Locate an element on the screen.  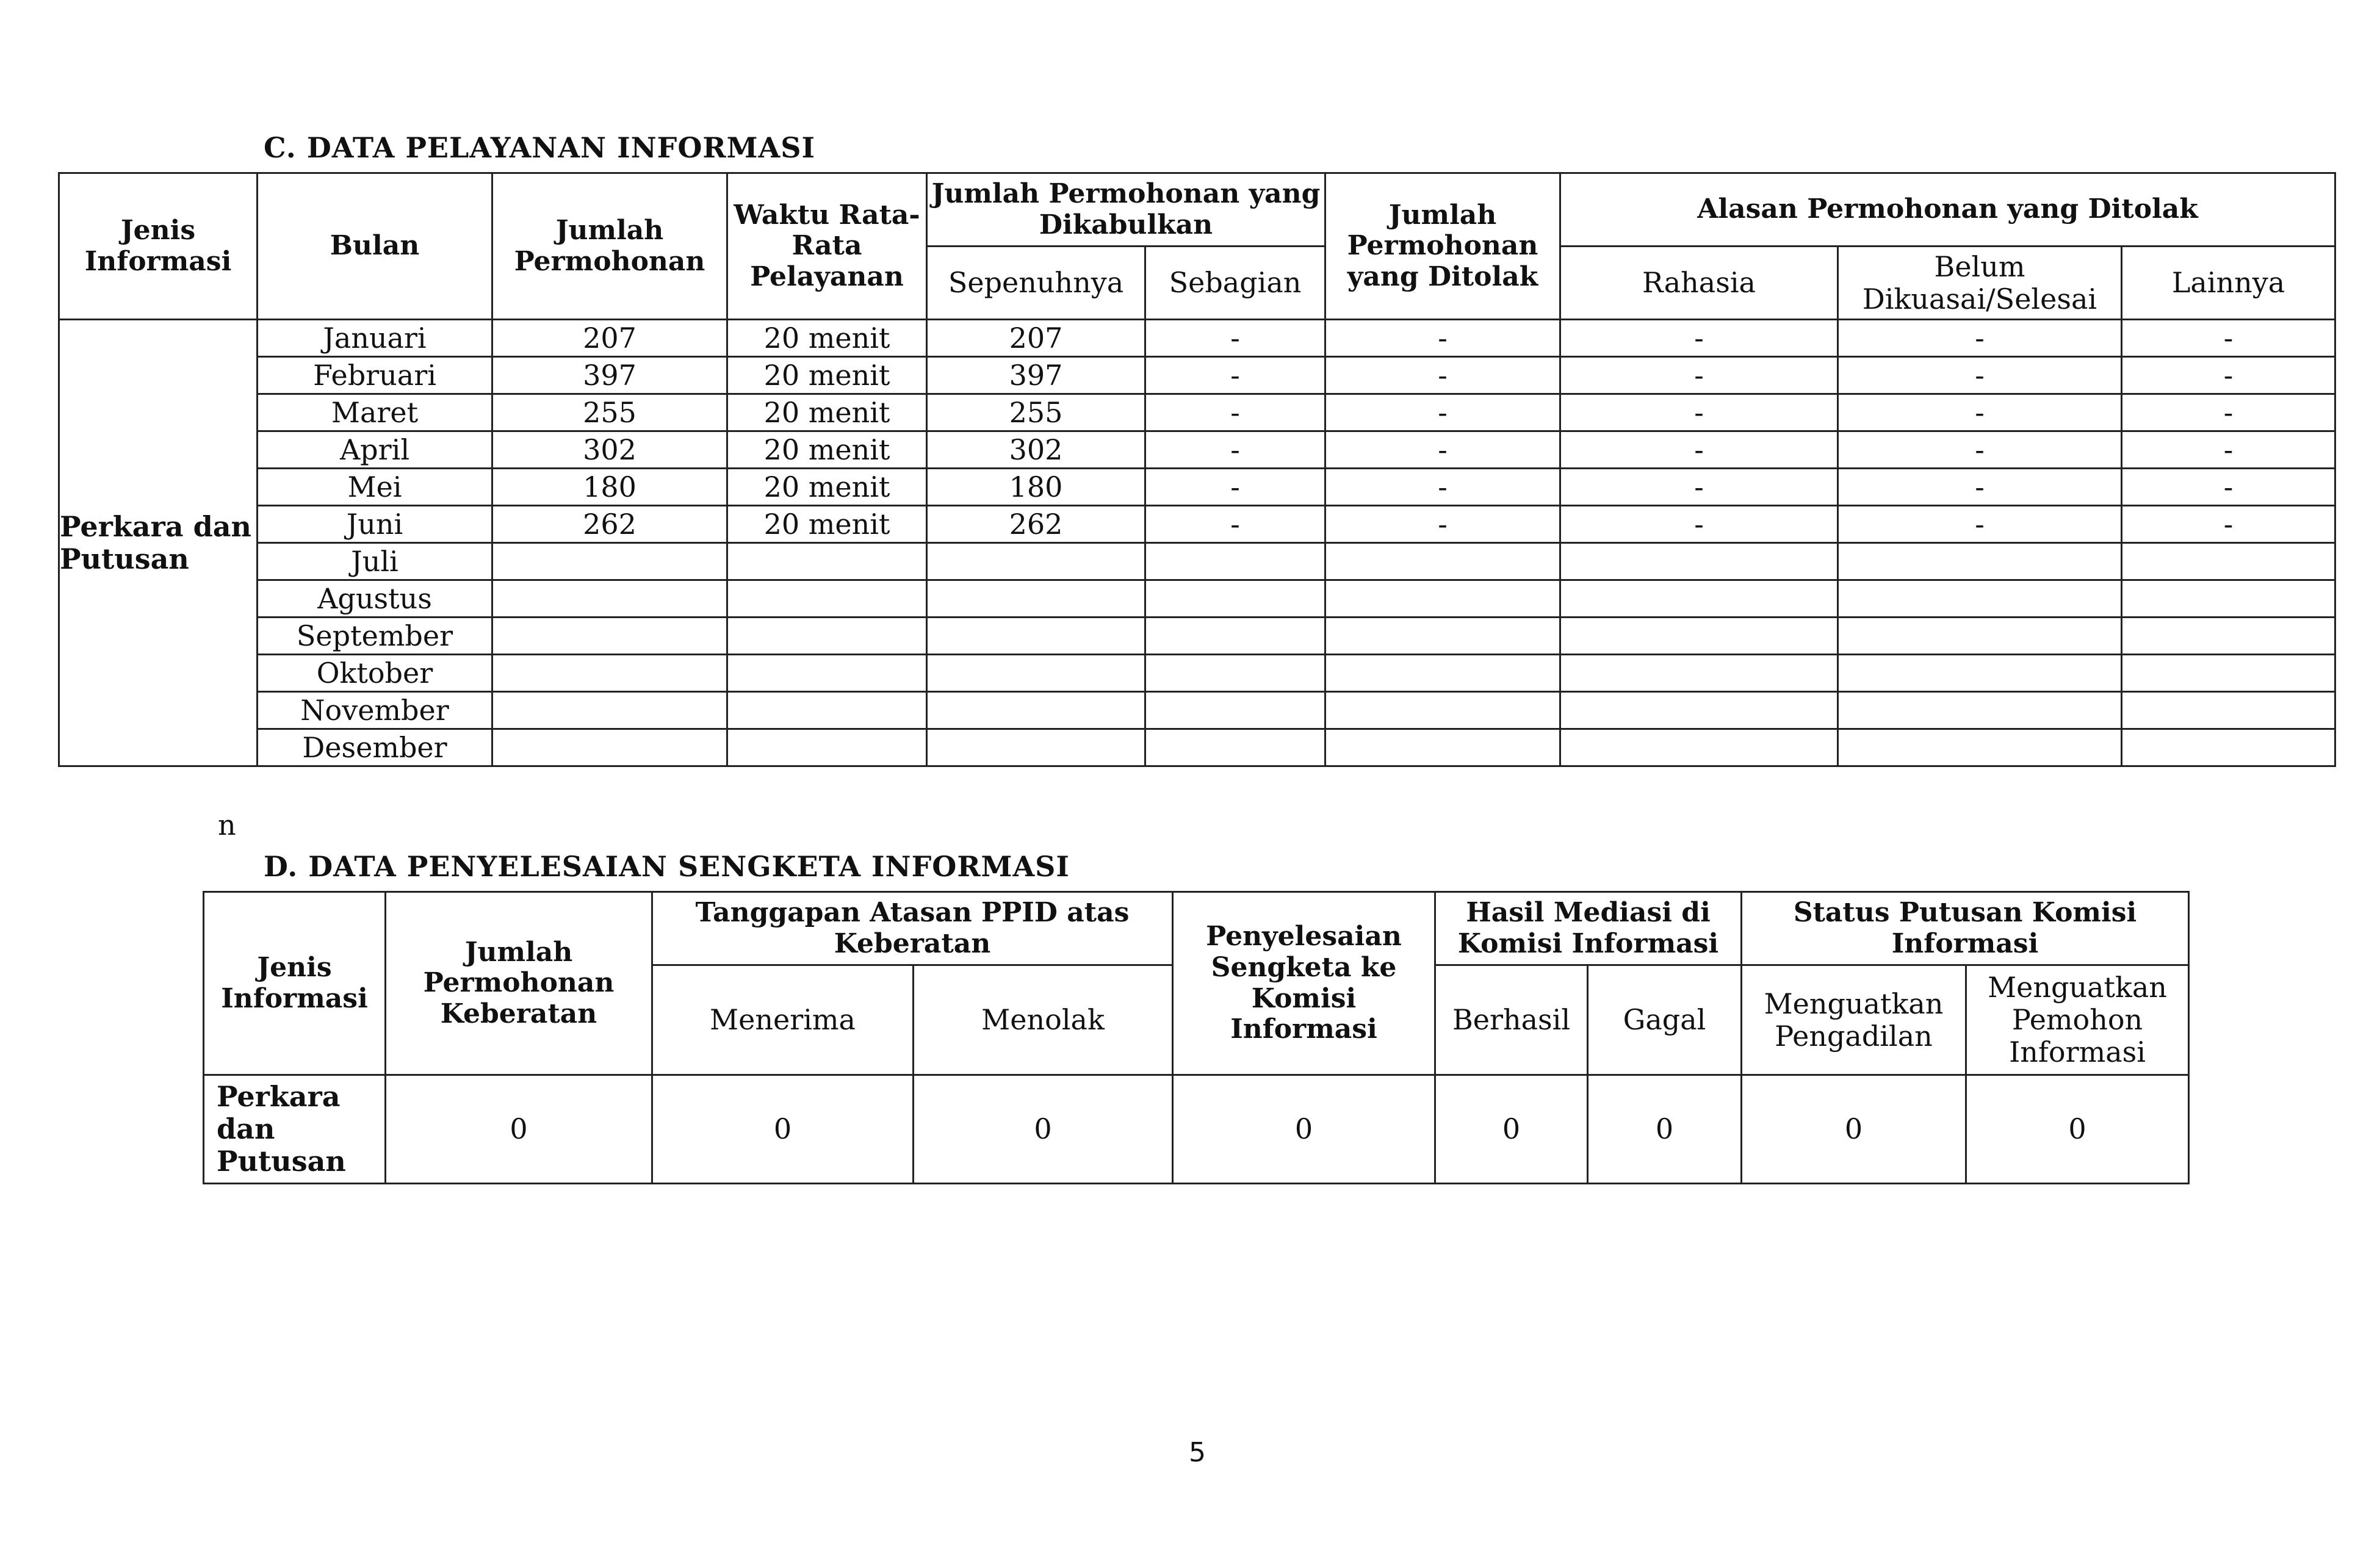
table-row: Juni 262 20 menit 262- - - - - is located at coordinates (1198, 524).